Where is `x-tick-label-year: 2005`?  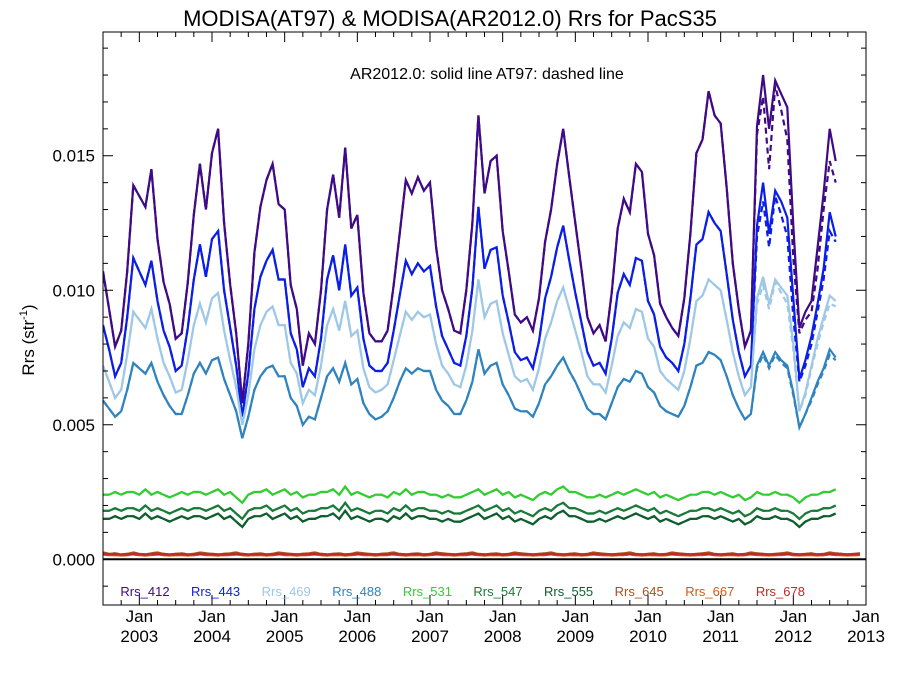 x-tick-label-year: 2005 is located at coordinates (285, 636).